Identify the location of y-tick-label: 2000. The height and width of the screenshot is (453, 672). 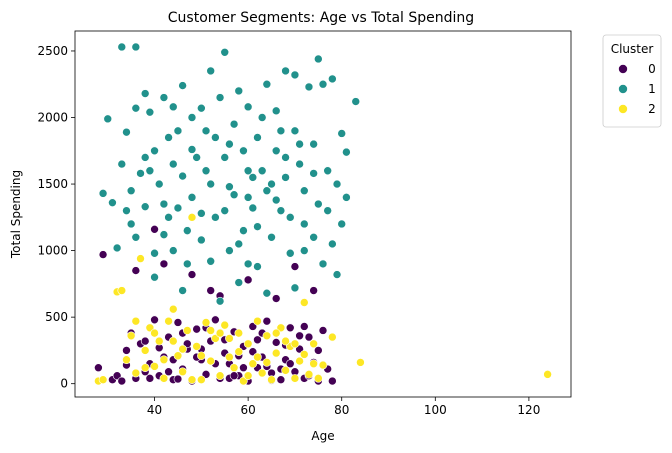
(52, 118).